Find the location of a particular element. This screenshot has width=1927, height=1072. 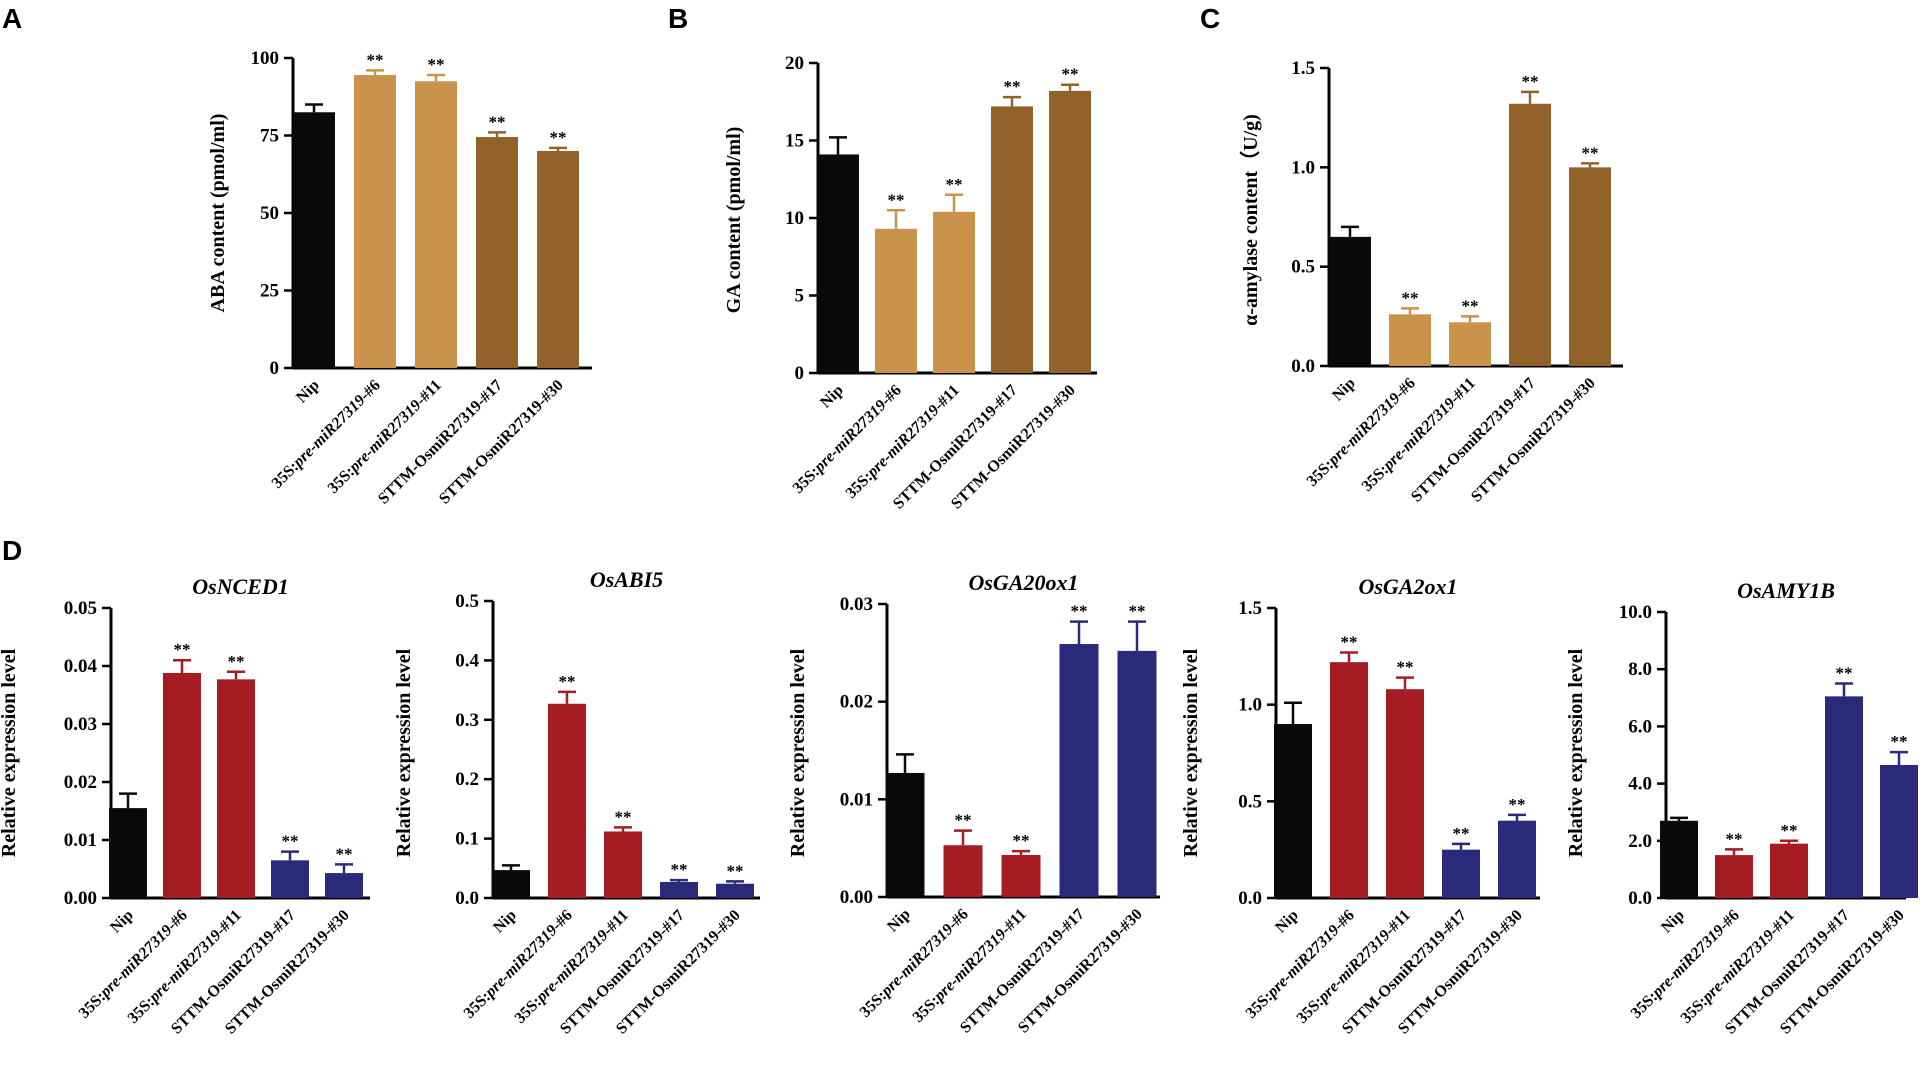

y-tick-label: 0.02 is located at coordinates (80, 782).